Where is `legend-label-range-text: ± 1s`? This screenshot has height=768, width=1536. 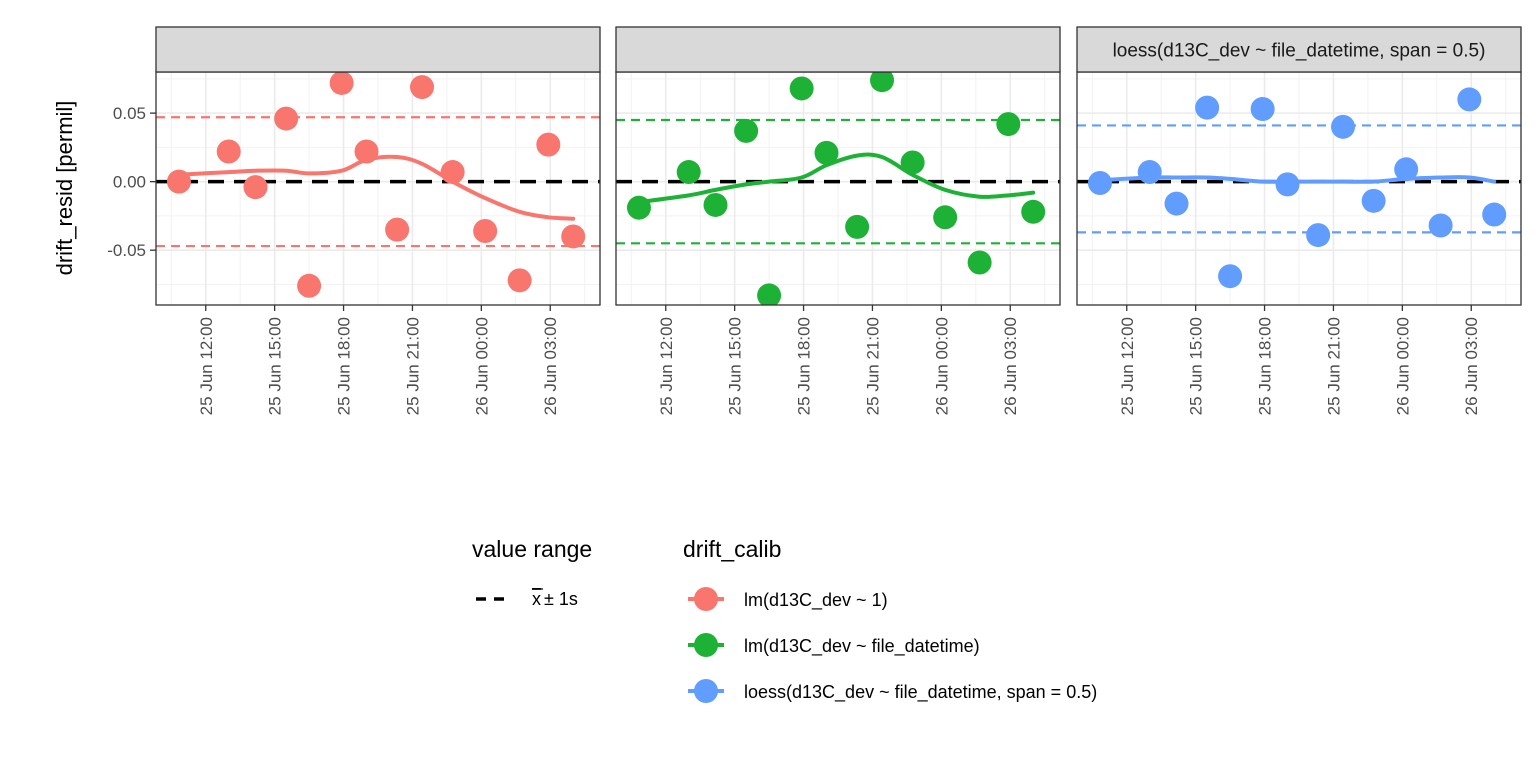 legend-label-range-text: ± 1s is located at coordinates (561, 599).